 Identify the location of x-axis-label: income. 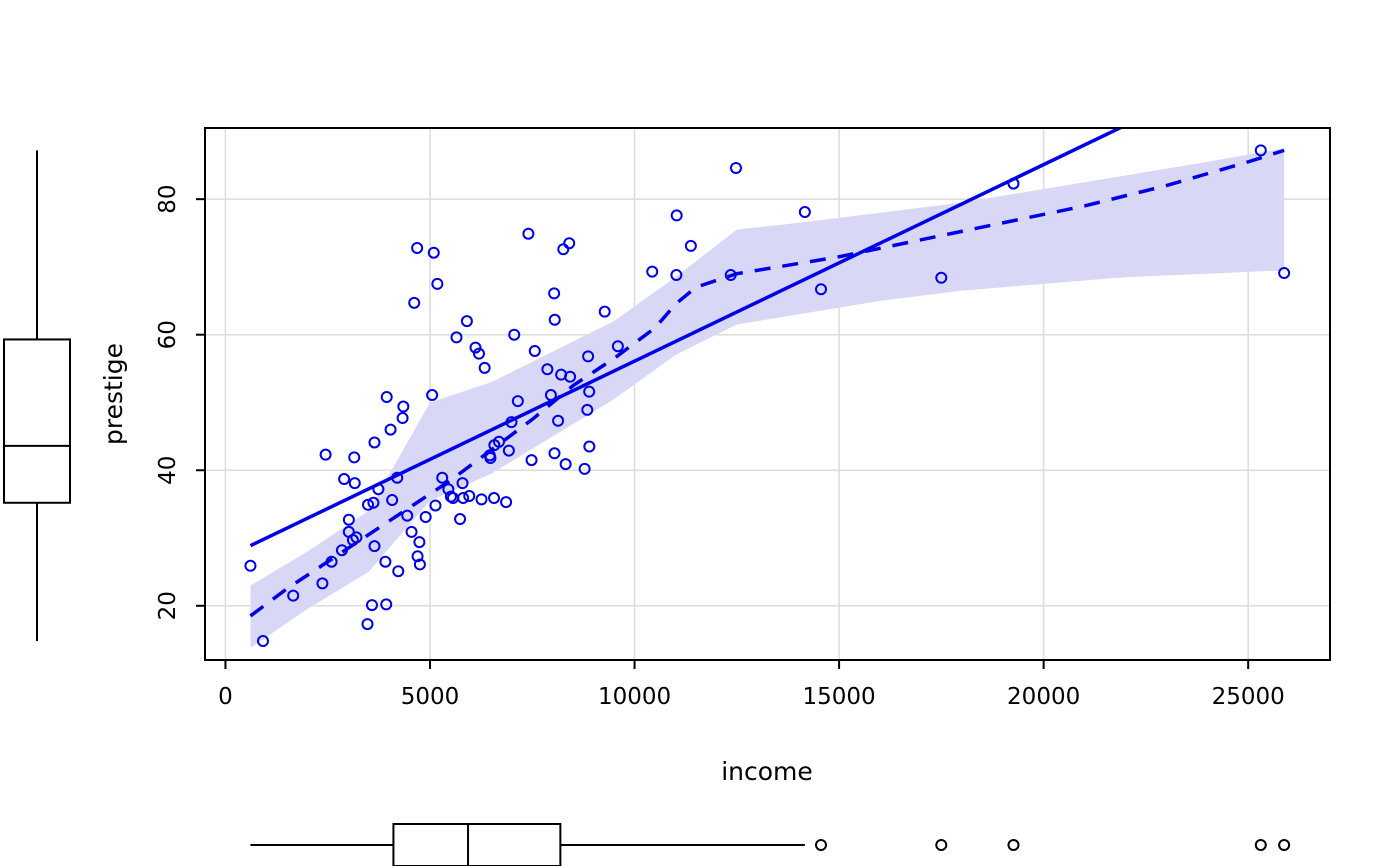
(767, 771).